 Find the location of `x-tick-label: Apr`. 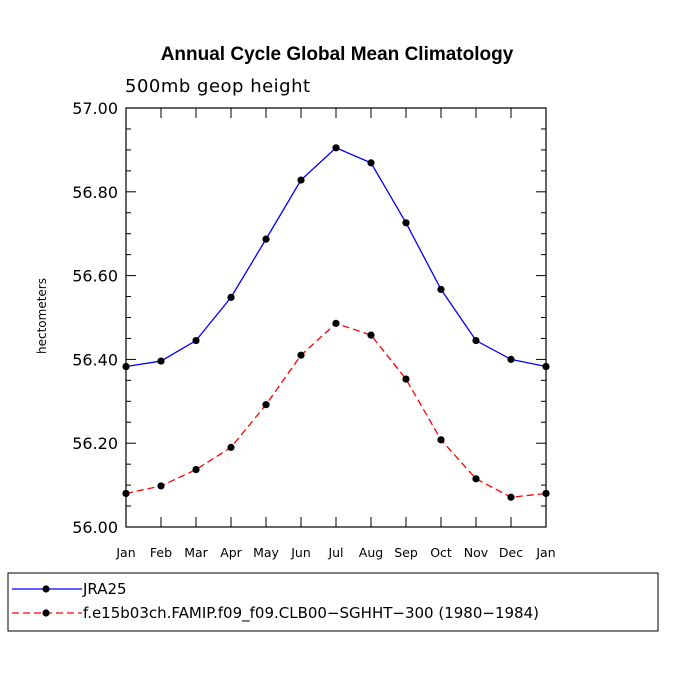

x-tick-label: Apr is located at coordinates (231, 552).